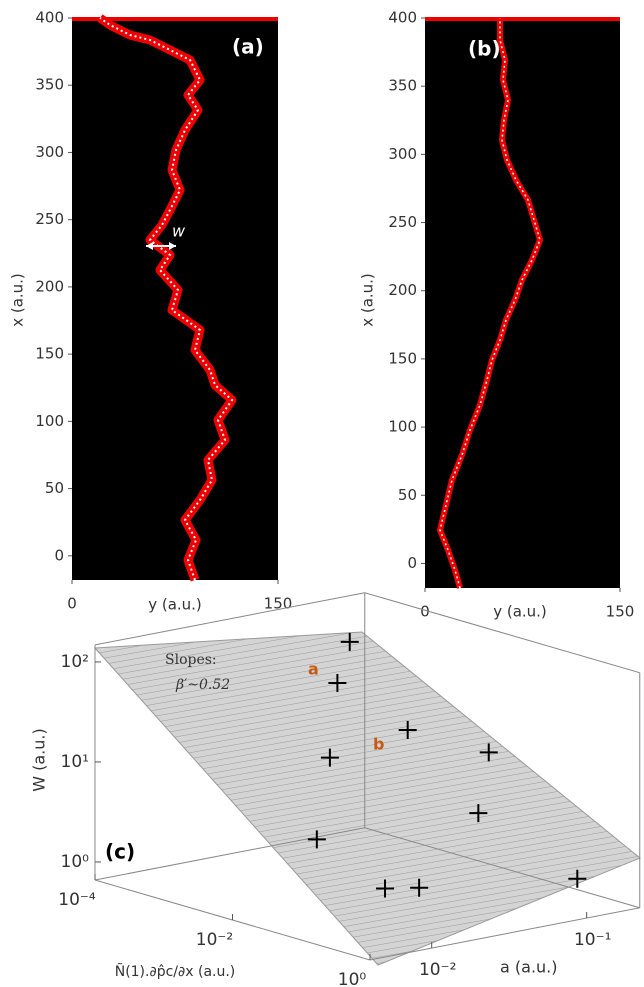 The height and width of the screenshot is (987, 644). Describe the element at coordinates (214, 940) in the screenshot. I see `y-tick-label: 10⁻²` at that location.